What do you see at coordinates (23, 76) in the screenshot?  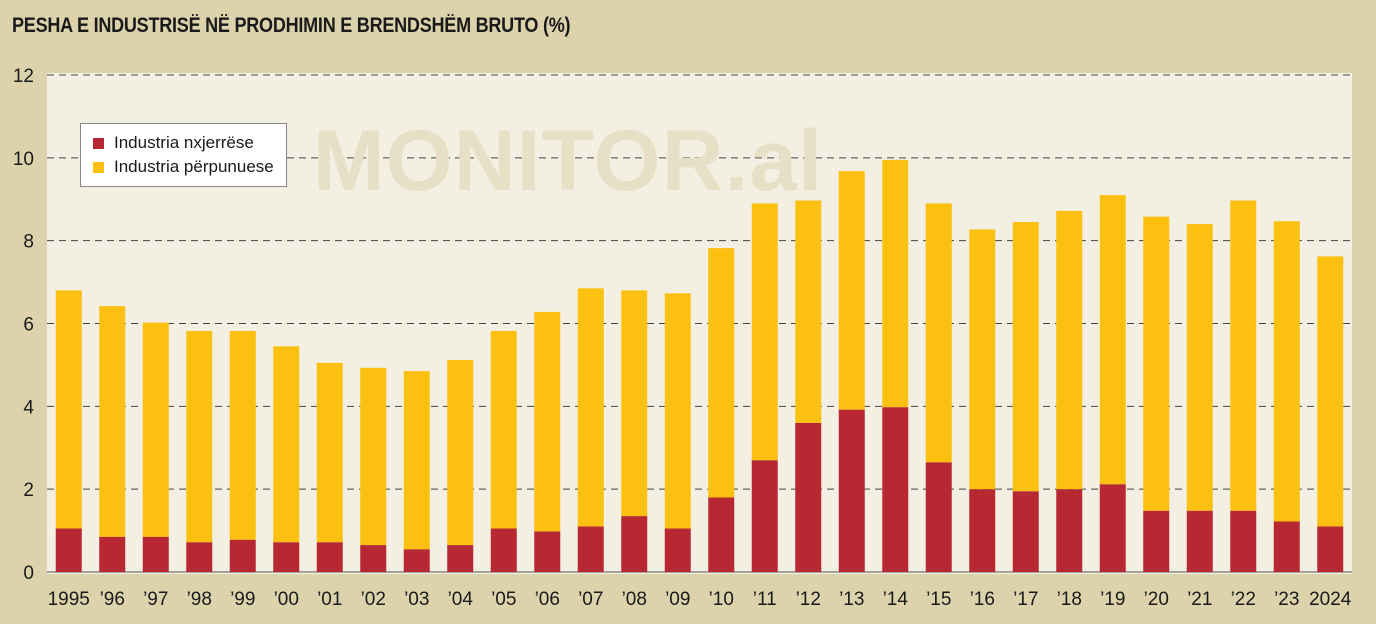 I see `y-tick-label: 12` at bounding box center [23, 76].